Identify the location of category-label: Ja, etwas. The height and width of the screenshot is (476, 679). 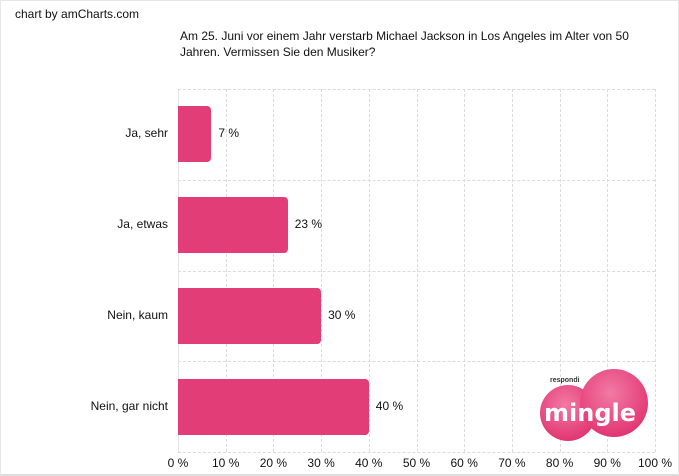
(142, 224).